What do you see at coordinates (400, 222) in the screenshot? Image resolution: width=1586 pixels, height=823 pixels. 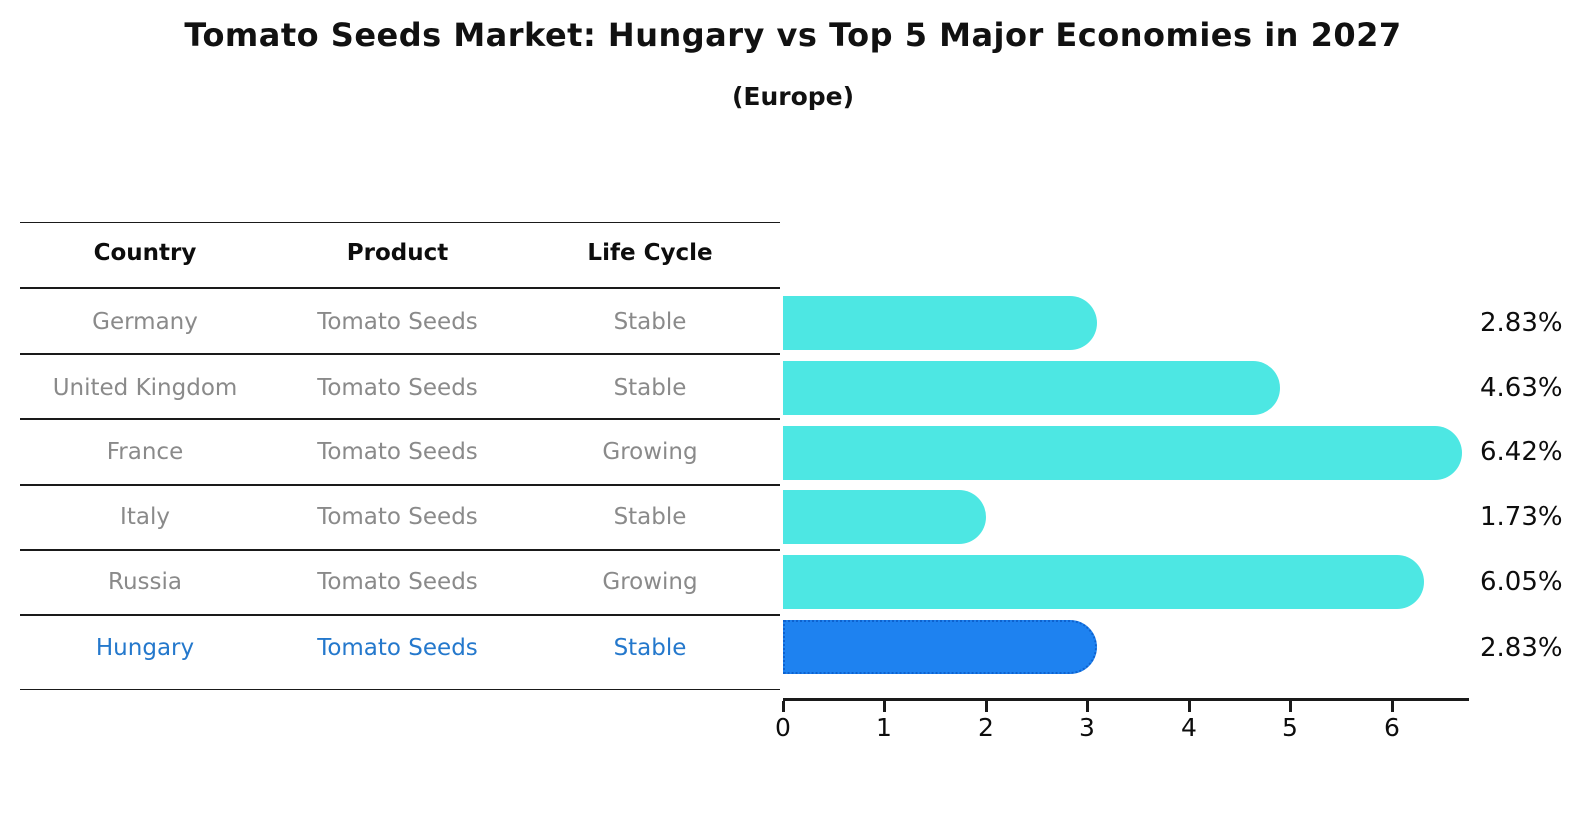 I see `table-rule-top` at bounding box center [400, 222].